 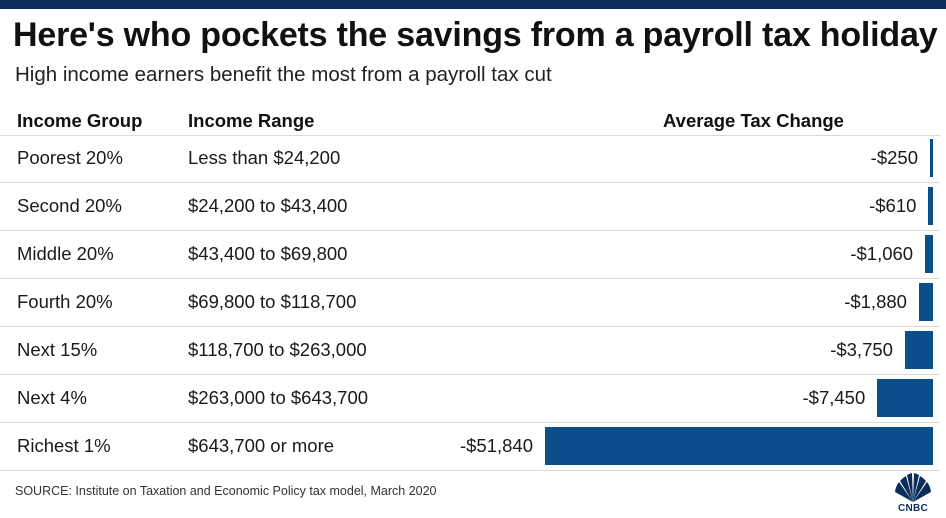 I want to click on cnbc-logo: CNBC, so click(x=913, y=494).